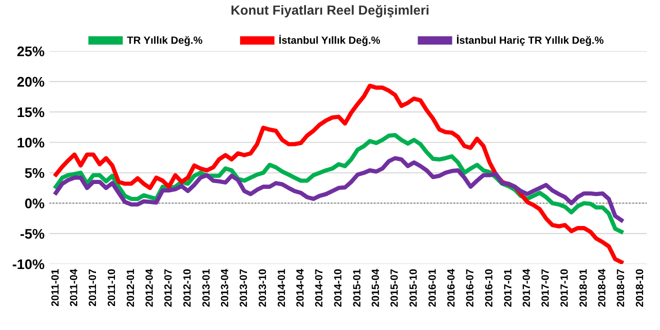  What do you see at coordinates (526, 287) in the screenshot?
I see `x-tick-label: 2017-04` at bounding box center [526, 287].